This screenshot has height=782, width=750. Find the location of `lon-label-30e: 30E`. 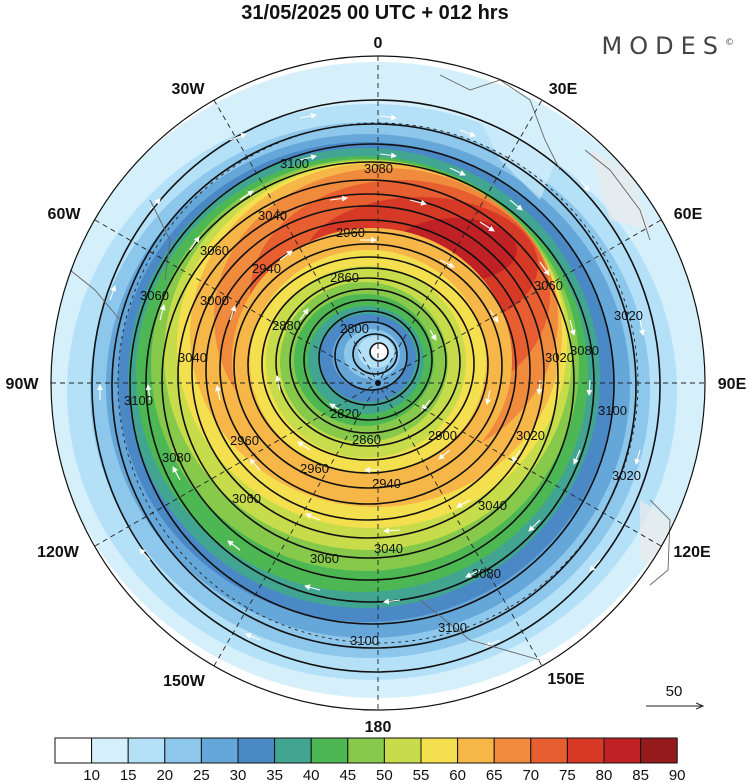

lon-label-30e: 30E is located at coordinates (563, 89).